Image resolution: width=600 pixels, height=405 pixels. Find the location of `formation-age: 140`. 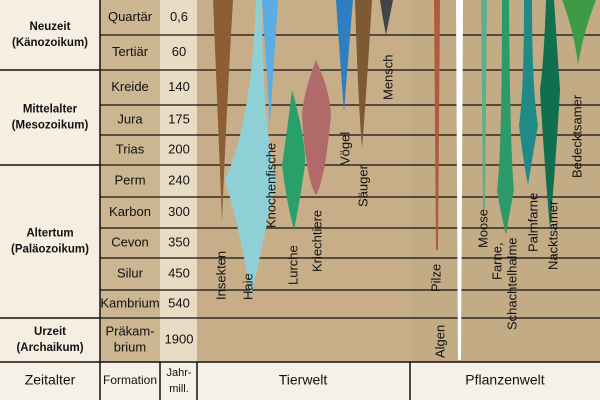

formation-age: 140 is located at coordinates (179, 86).